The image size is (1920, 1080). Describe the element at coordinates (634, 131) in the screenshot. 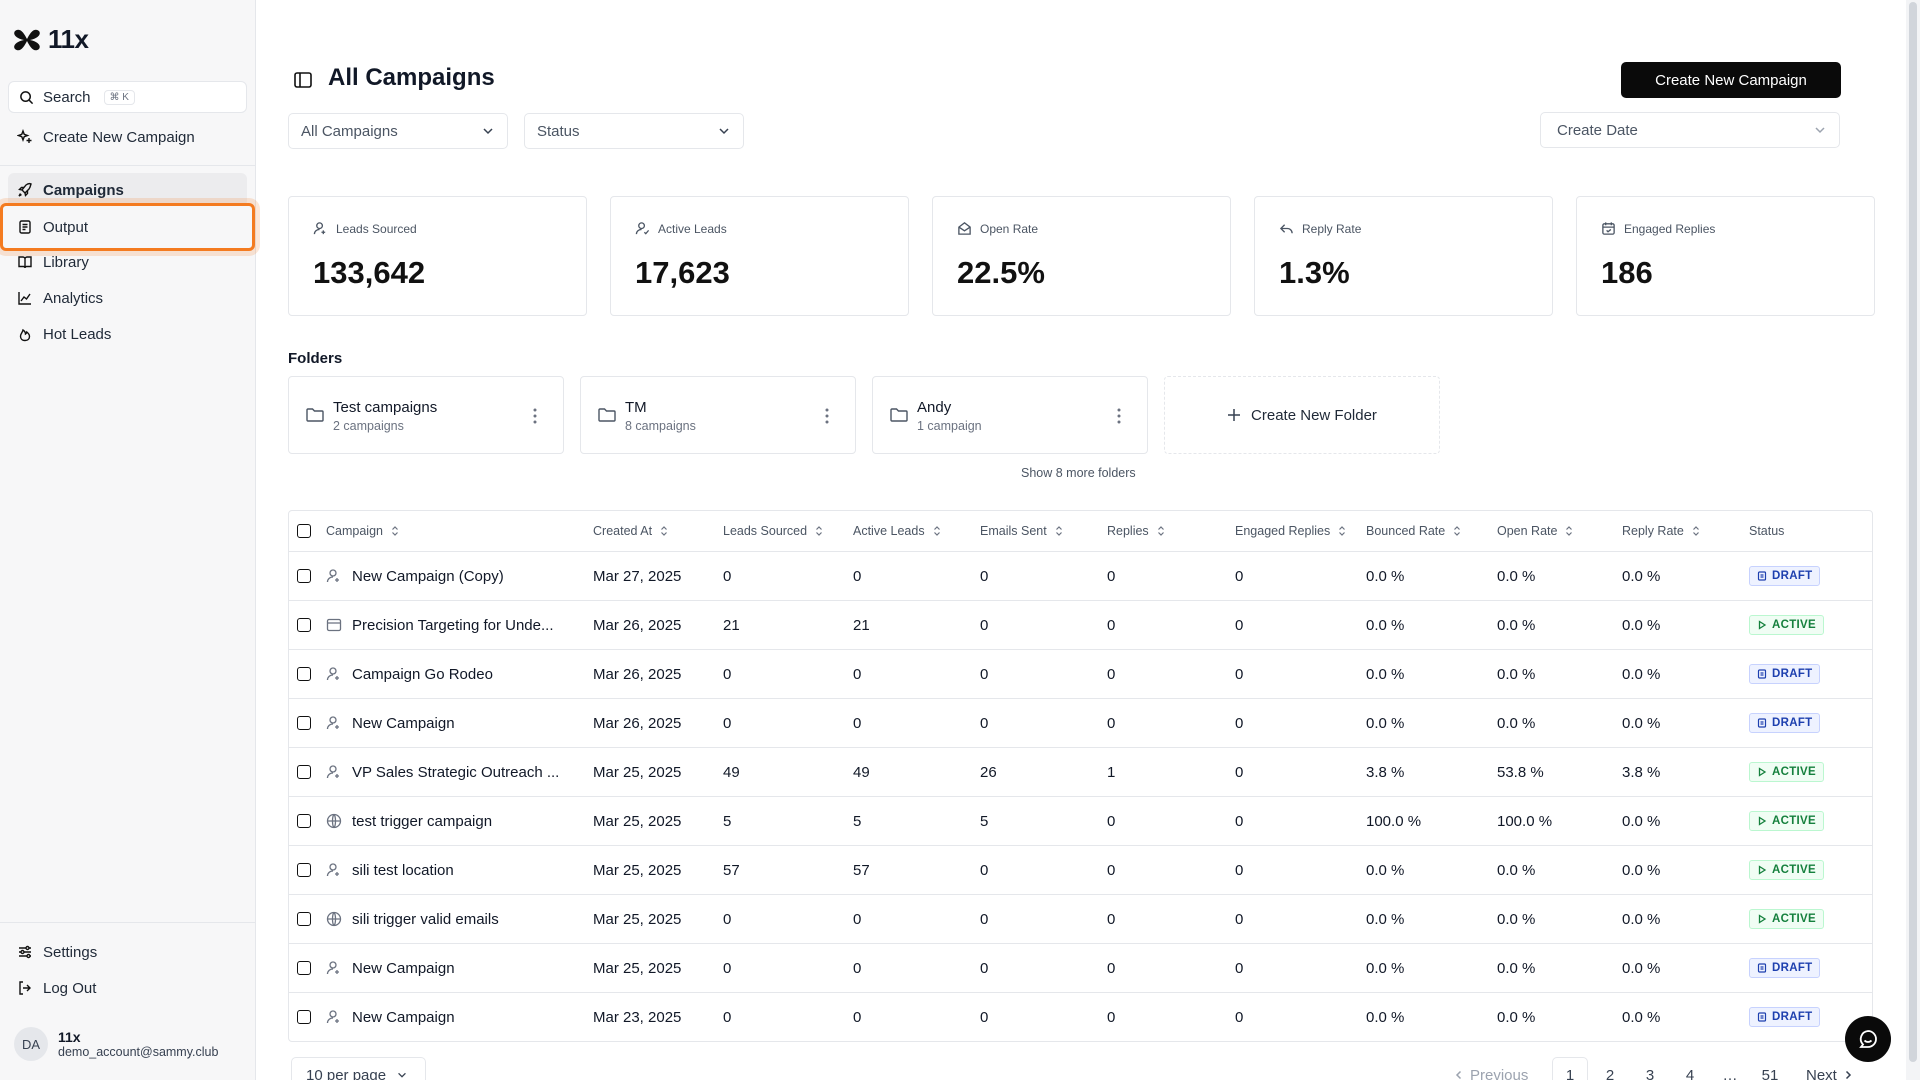

I see `status-filter-select: Status` at that location.